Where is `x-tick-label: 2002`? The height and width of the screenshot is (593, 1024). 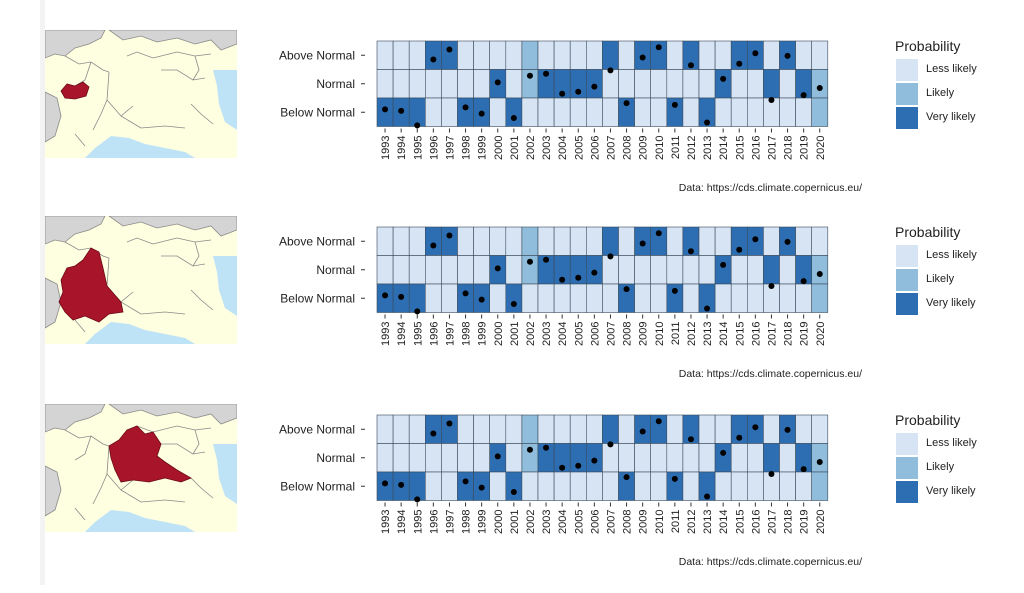 x-tick-label: 2002 is located at coordinates (531, 522).